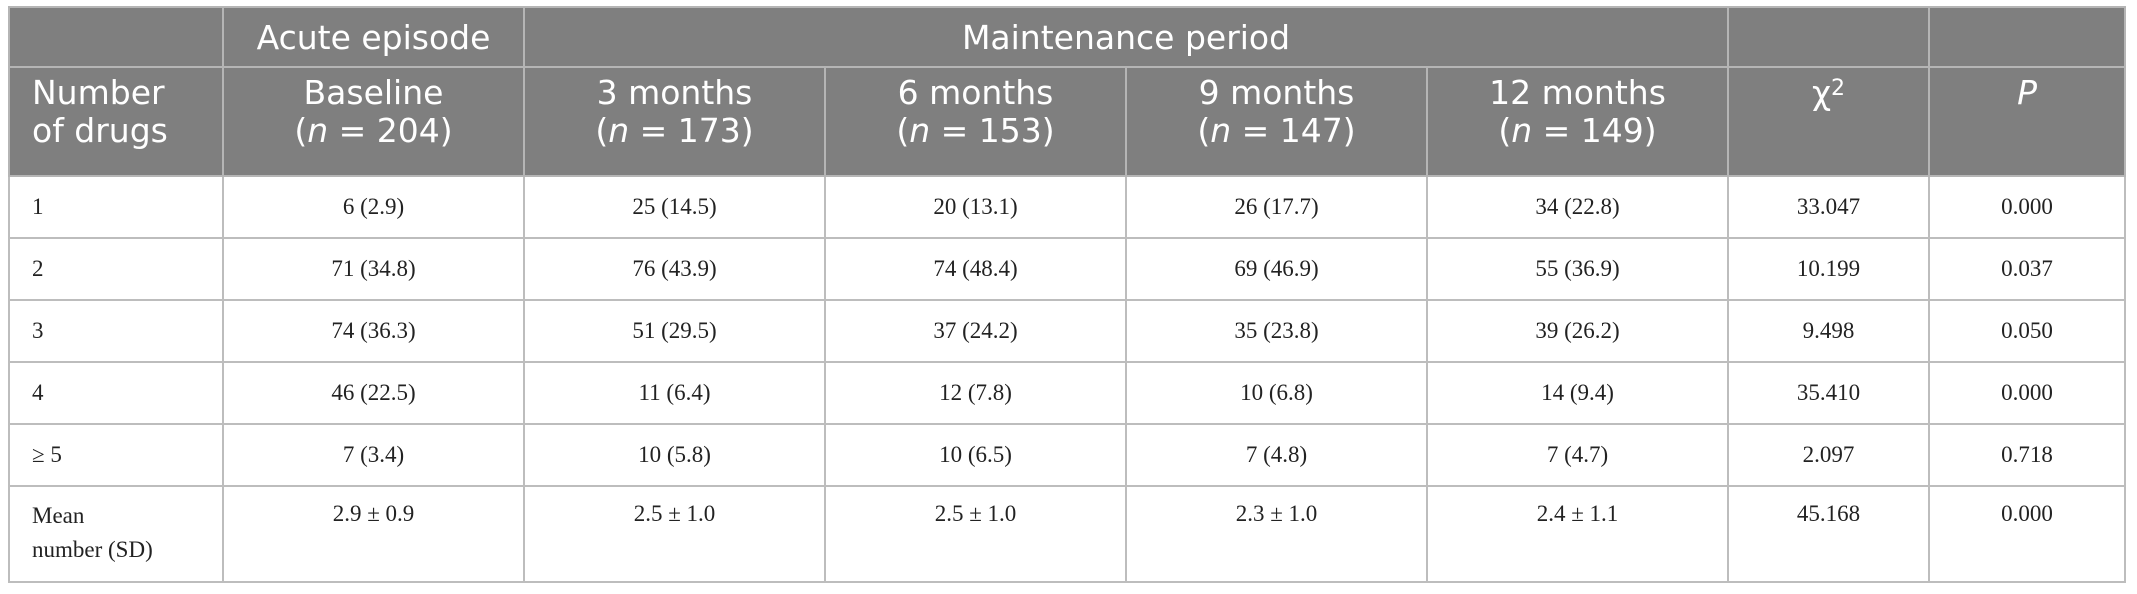  Describe the element at coordinates (408, 130) in the screenshot. I see `n-value: 204` at that location.